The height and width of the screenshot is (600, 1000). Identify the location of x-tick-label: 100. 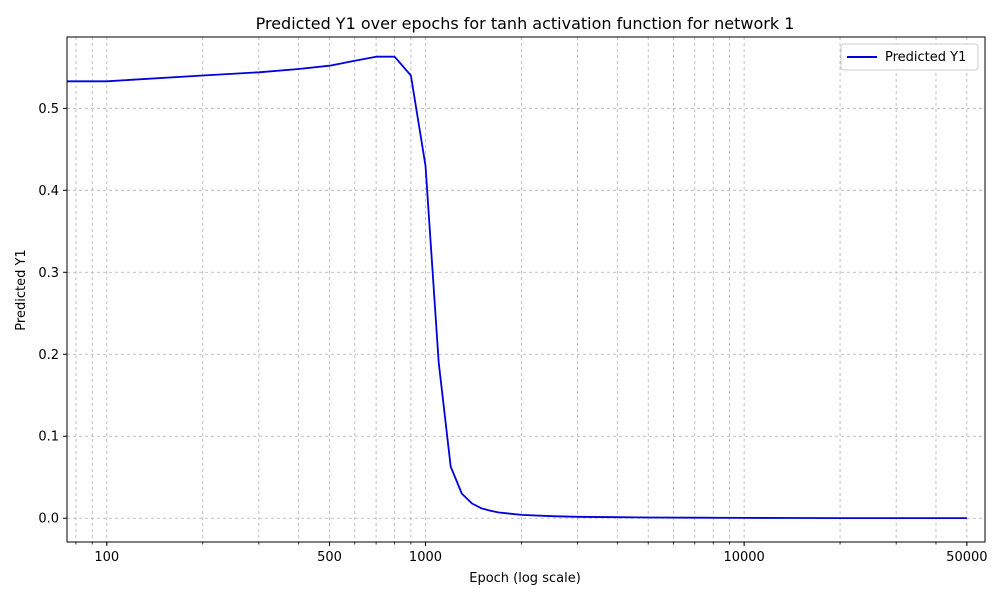
(106, 557).